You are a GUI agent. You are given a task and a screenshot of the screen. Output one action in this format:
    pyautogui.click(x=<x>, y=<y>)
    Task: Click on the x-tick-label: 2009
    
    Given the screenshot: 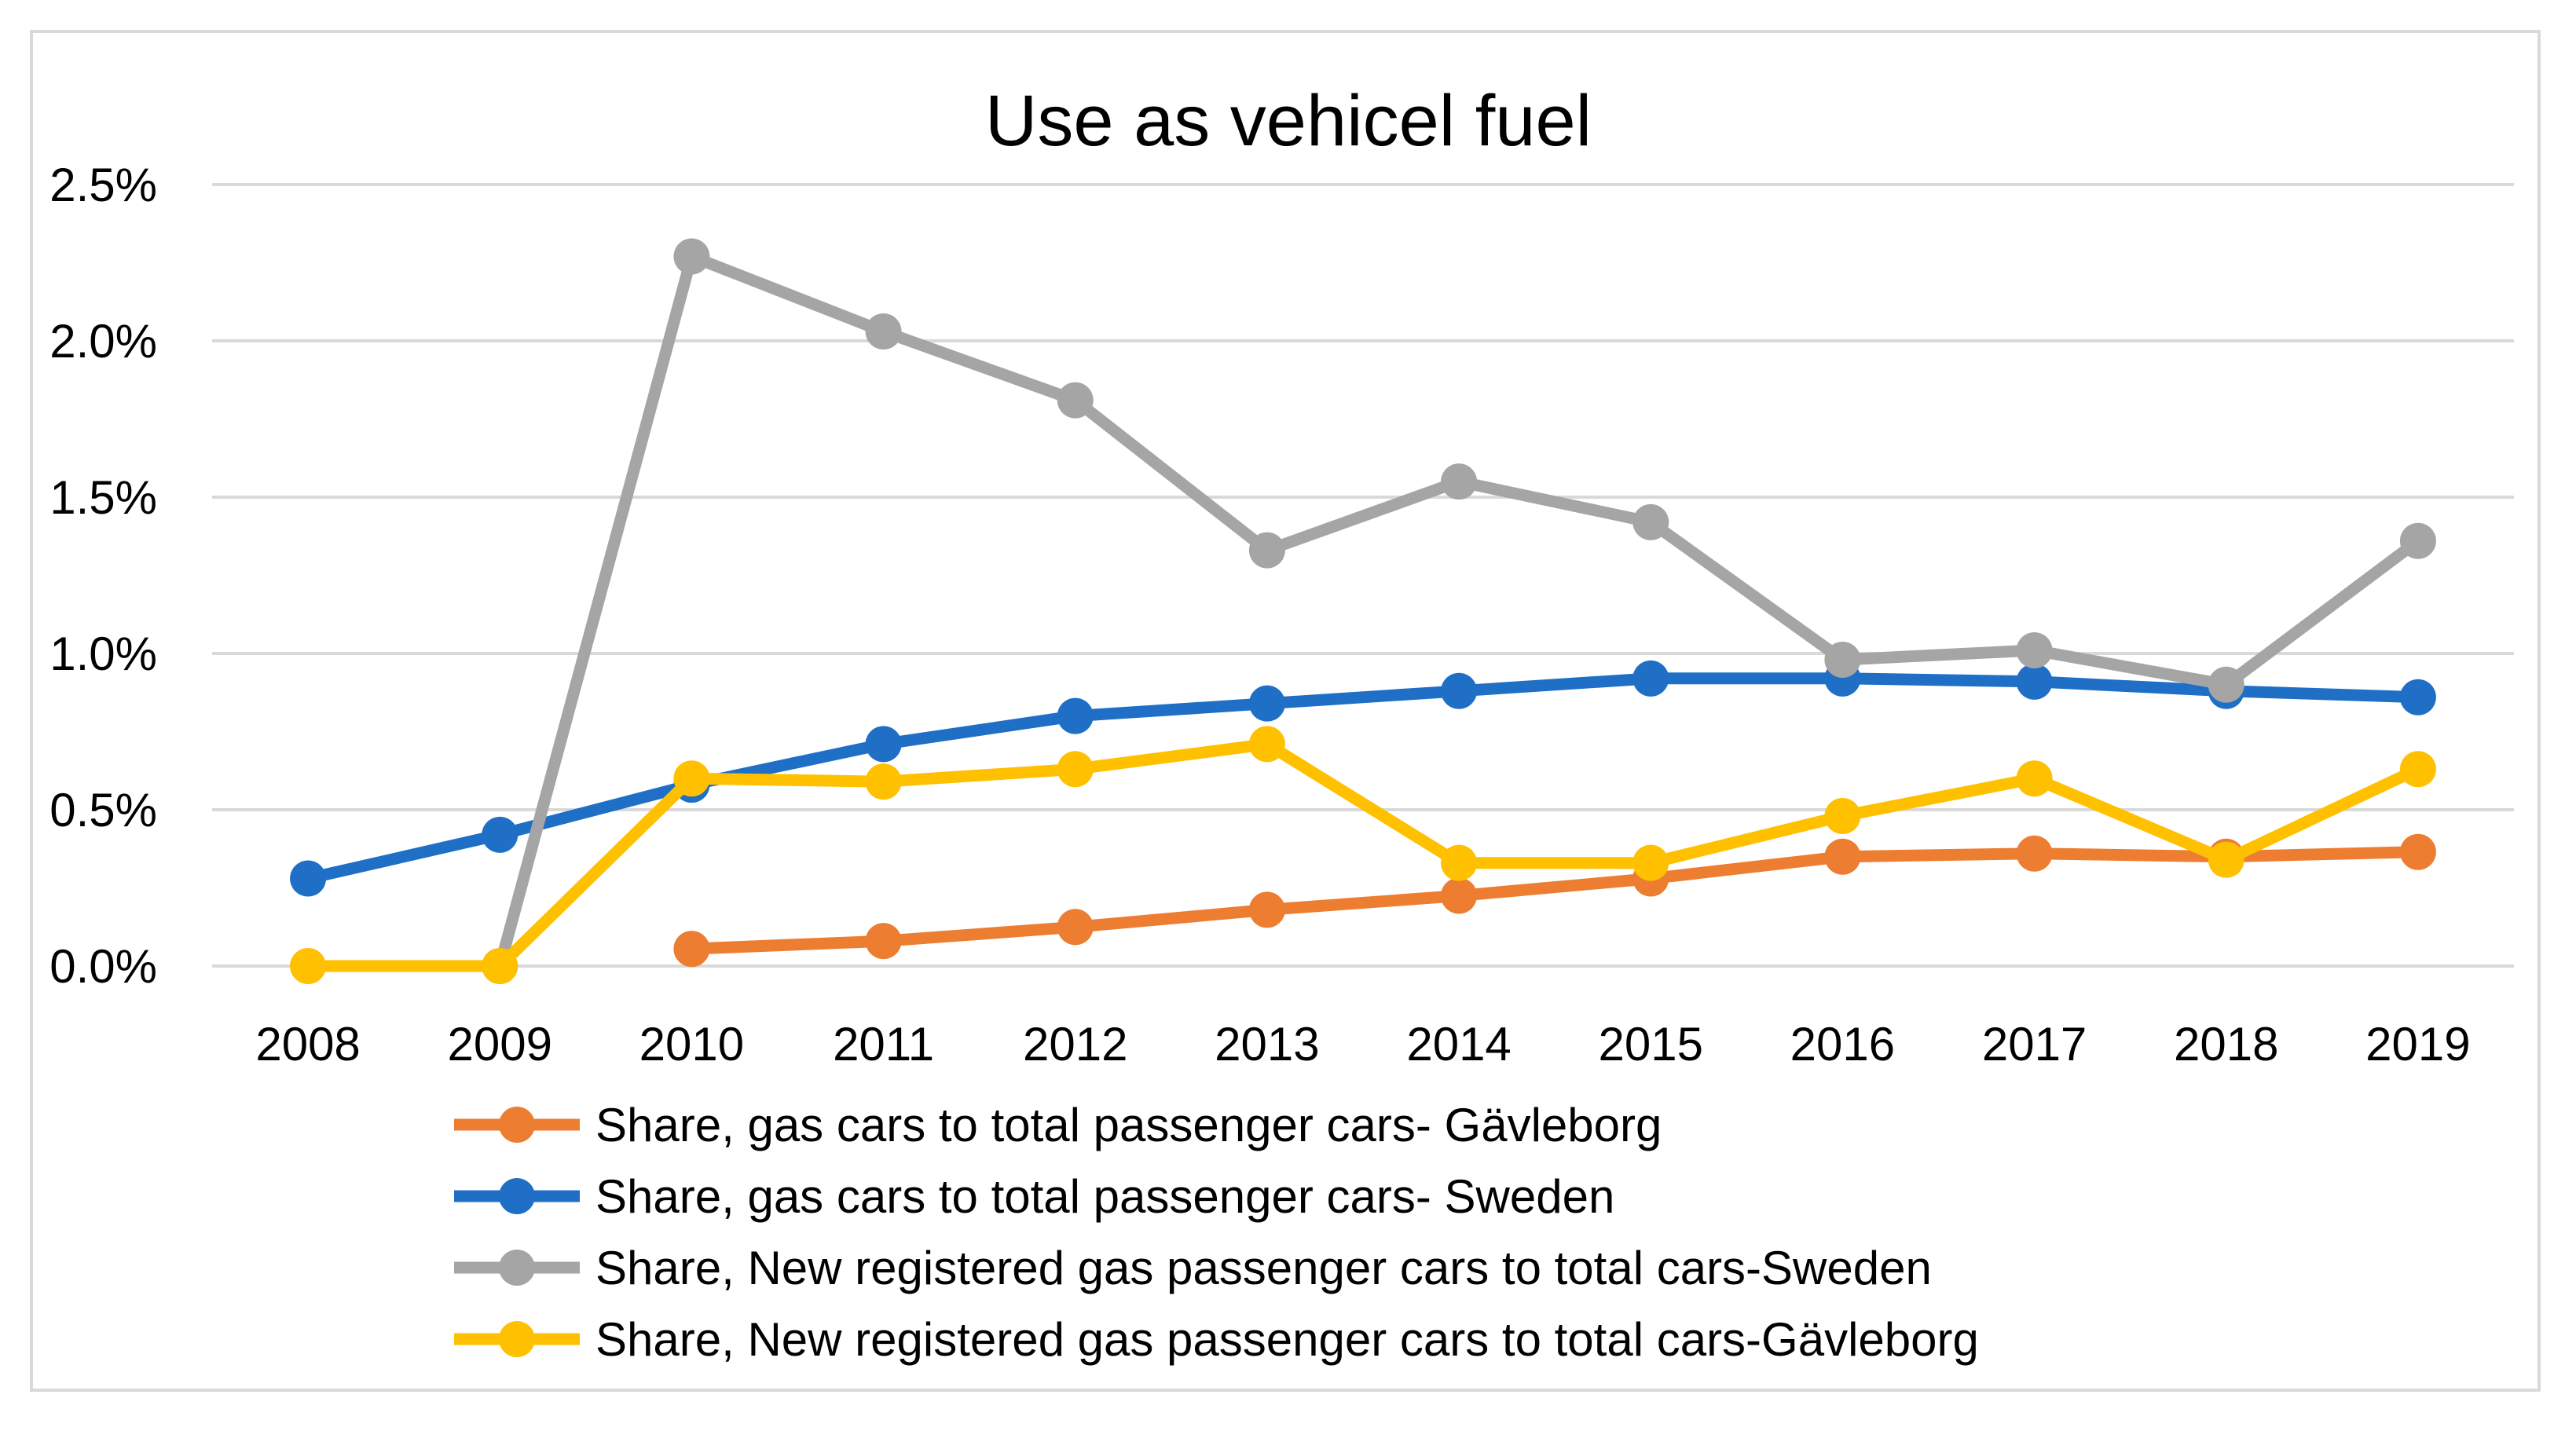 What is the action you would take?
    pyautogui.click(x=500, y=1044)
    